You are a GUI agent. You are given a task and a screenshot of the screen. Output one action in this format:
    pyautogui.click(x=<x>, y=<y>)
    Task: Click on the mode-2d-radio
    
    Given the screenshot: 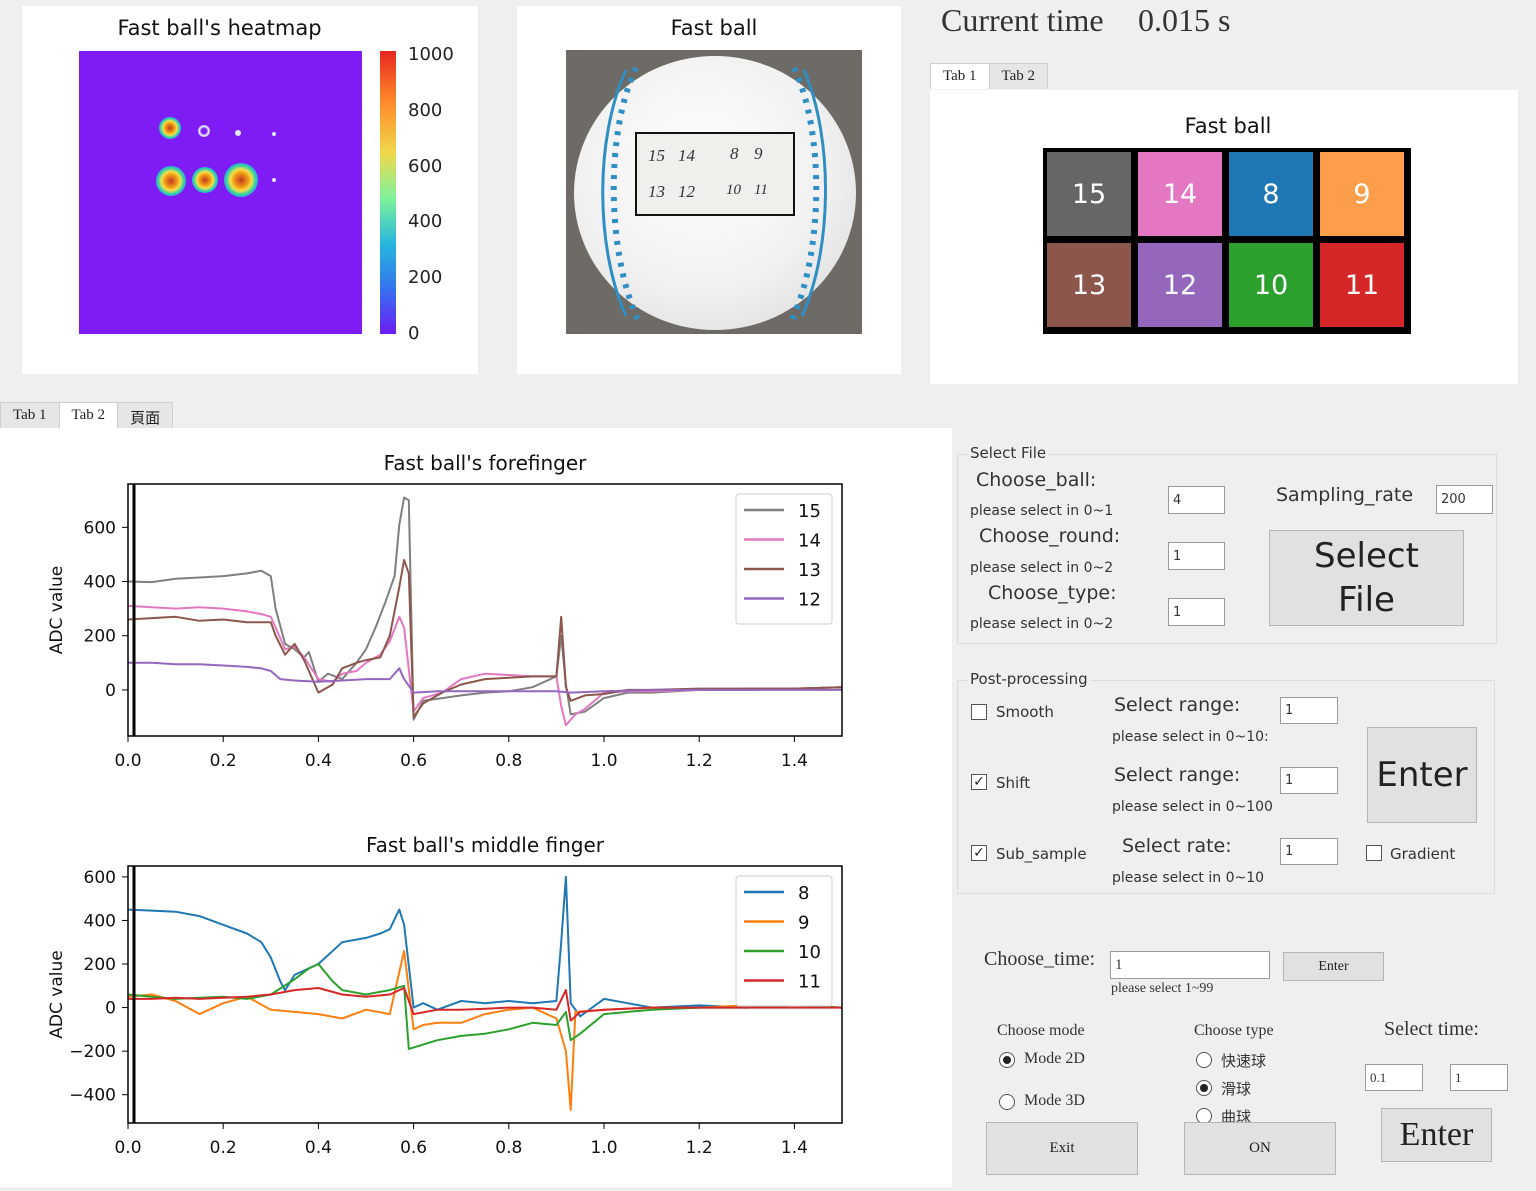 What is the action you would take?
    pyautogui.click(x=1007, y=1060)
    